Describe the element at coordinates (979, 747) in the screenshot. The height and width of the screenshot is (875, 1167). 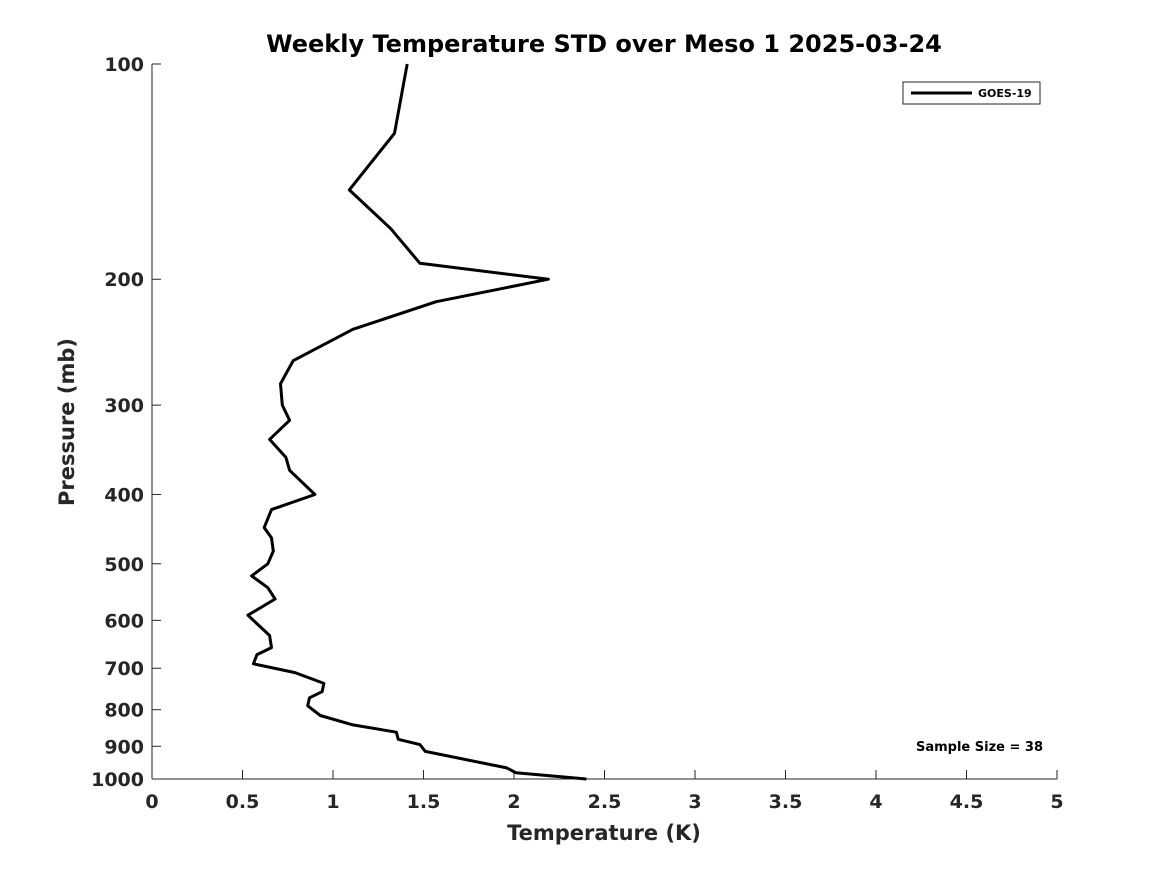
I see `sample-size-annotation: Sample Size = 38` at that location.